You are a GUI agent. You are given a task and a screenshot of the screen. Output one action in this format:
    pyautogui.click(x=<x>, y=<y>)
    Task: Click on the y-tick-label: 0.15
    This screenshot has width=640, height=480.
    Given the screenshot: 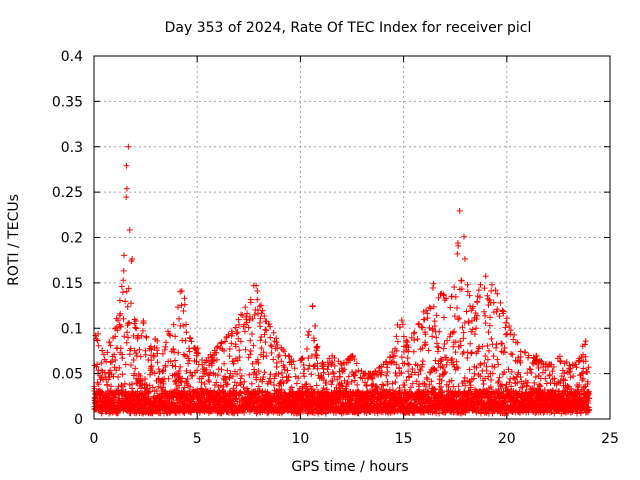 What is the action you would take?
    pyautogui.click(x=67, y=284)
    